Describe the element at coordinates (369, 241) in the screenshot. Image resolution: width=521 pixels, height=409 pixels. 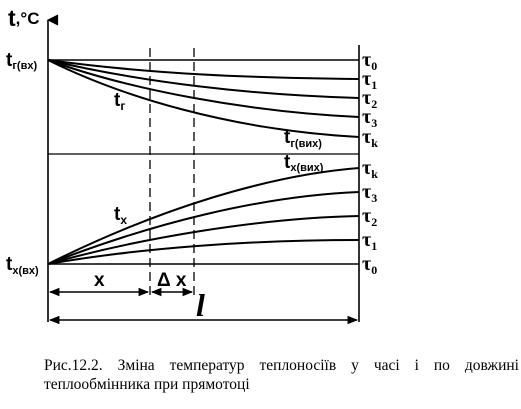
I see `cold-tau-1-label: τ1` at that location.